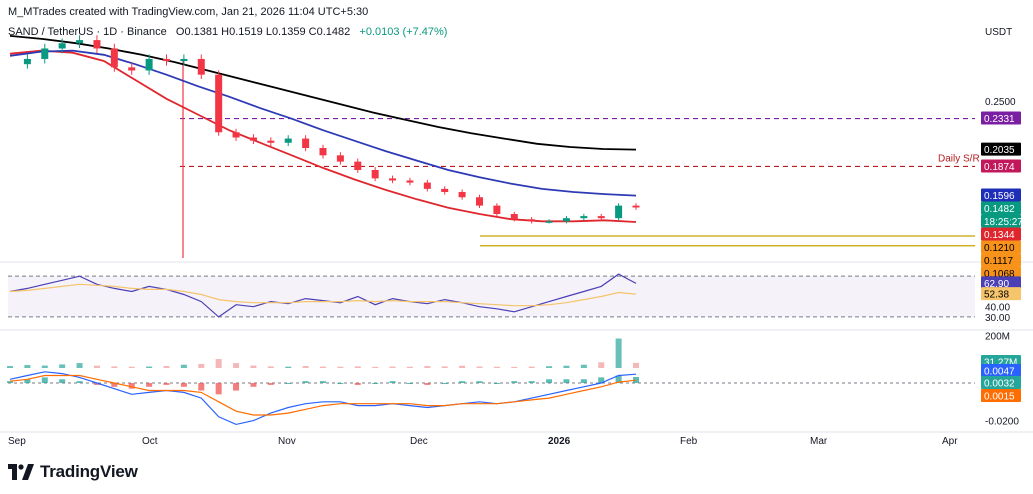  What do you see at coordinates (17, 441) in the screenshot?
I see `x-tick-0: Sep` at bounding box center [17, 441].